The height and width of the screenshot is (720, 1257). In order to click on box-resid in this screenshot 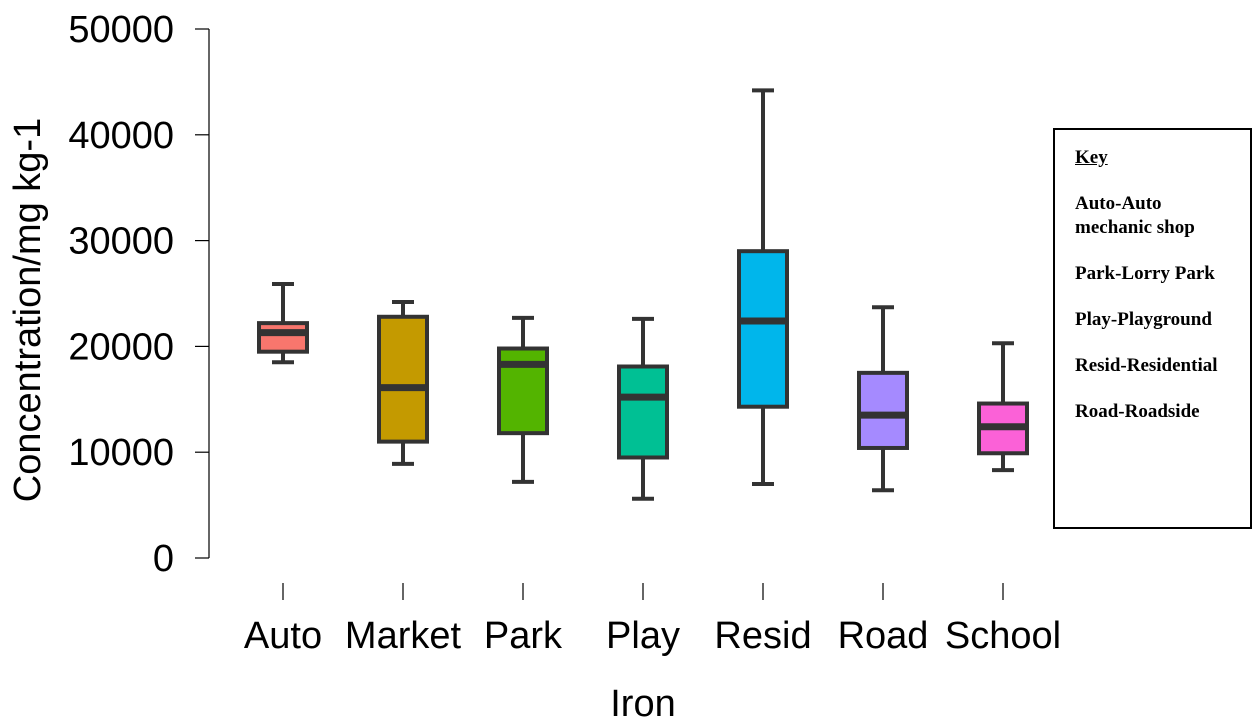, I will do `click(763, 287)`.